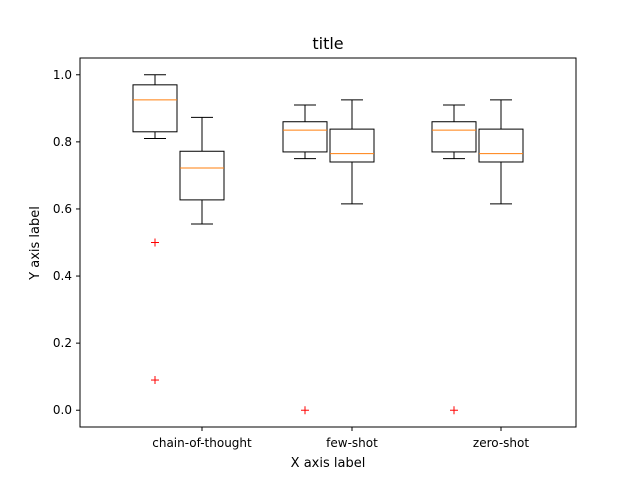 Image resolution: width=640 pixels, height=480 pixels. What do you see at coordinates (328, 463) in the screenshot?
I see `x-axis-label: X axis label` at bounding box center [328, 463].